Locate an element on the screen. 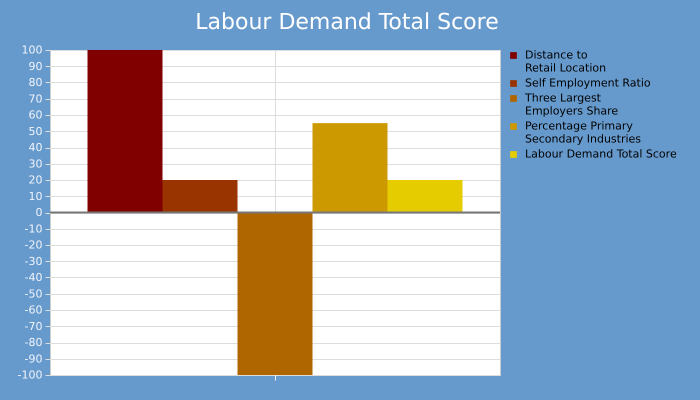 This screenshot has width=700, height=400. legend-label: Percentage Primary Secondary Industries is located at coordinates (583, 133).